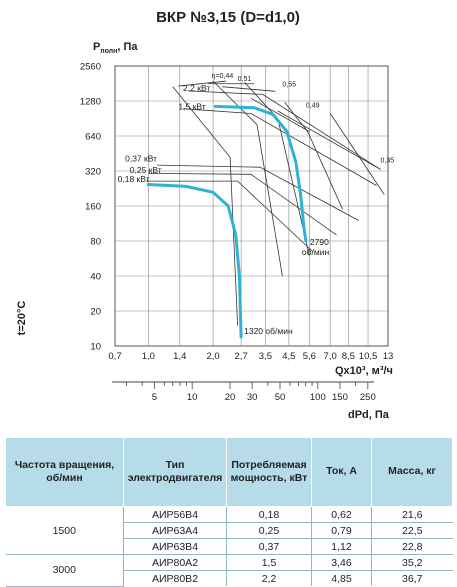 The image size is (457, 587). Describe the element at coordinates (269, 578) in the screenshot. I see `power-cell: 2,2` at that location.